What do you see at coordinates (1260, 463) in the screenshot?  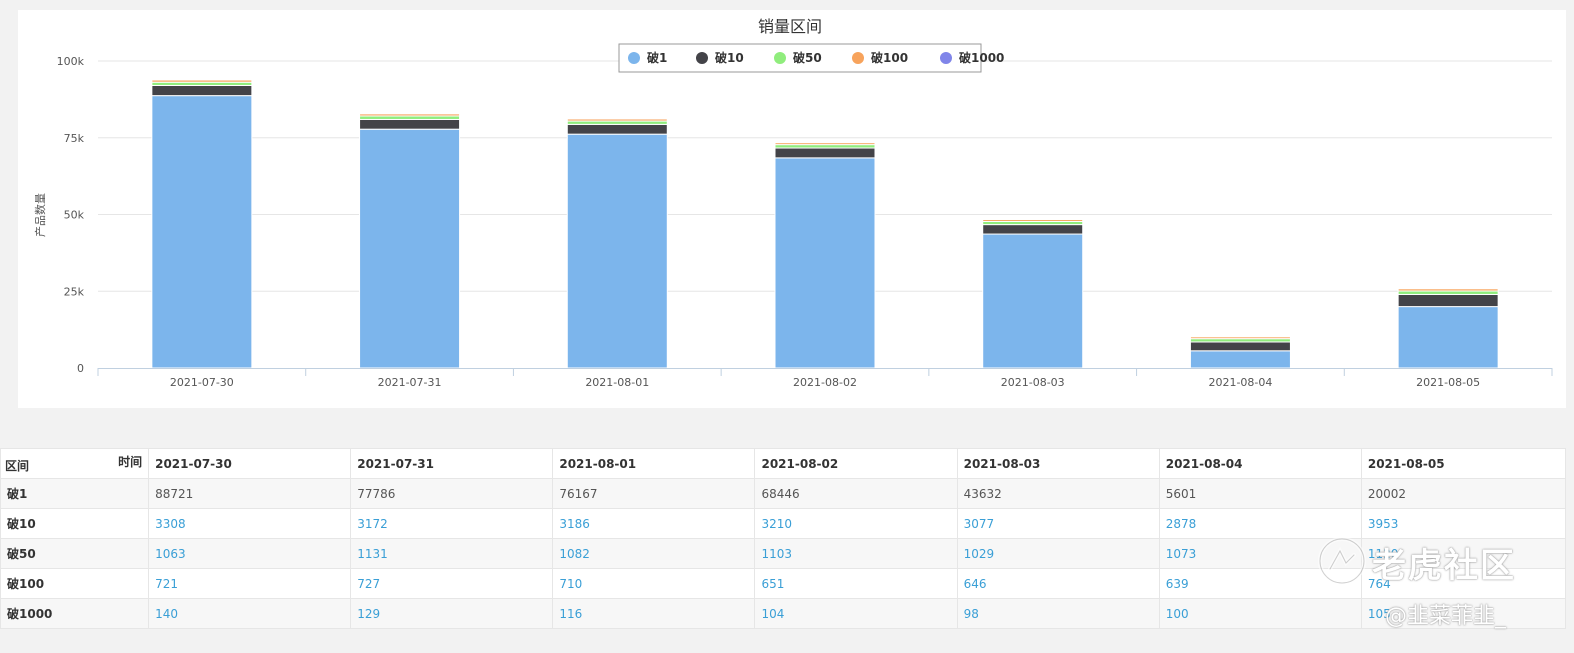 I see `table-date-header: 2021-08-04` at bounding box center [1260, 463].